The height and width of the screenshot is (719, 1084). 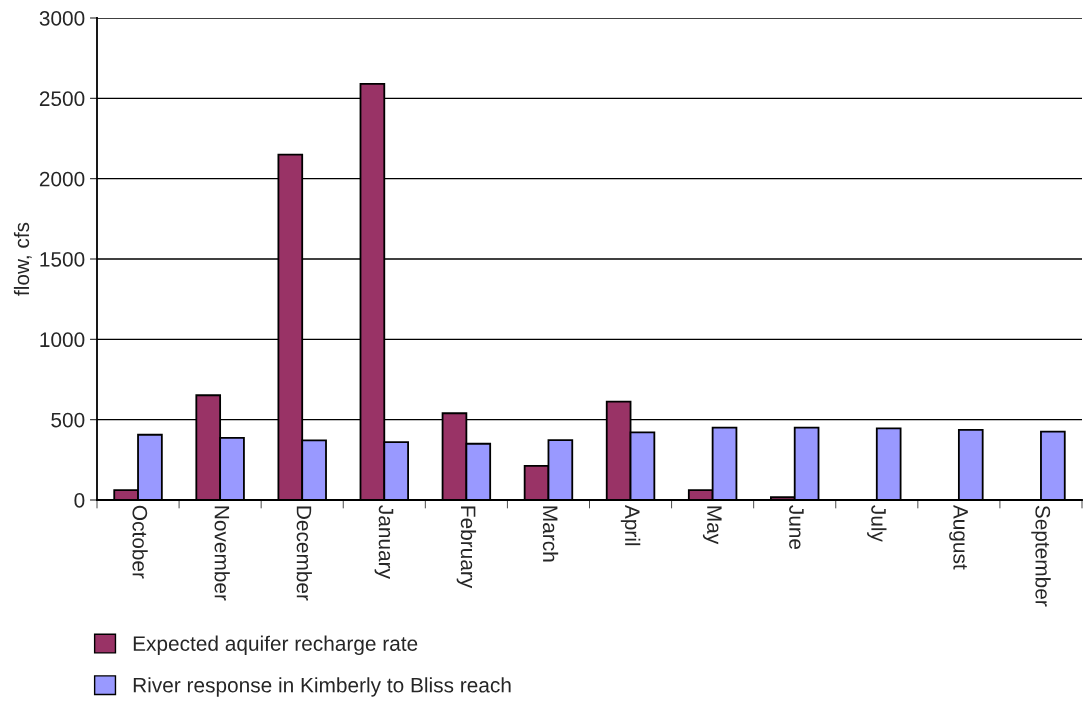 What do you see at coordinates (322, 687) in the screenshot?
I see `legend-label: River response in Kimberly to Bliss reach` at bounding box center [322, 687].